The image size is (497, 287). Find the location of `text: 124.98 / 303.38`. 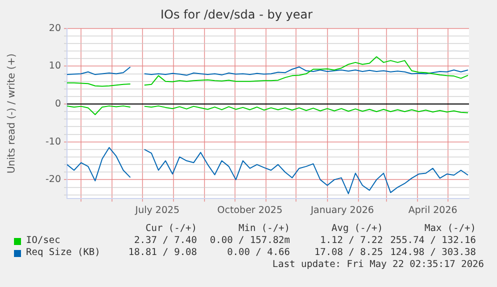

text: 124.98 / 303.38 is located at coordinates (433, 252).